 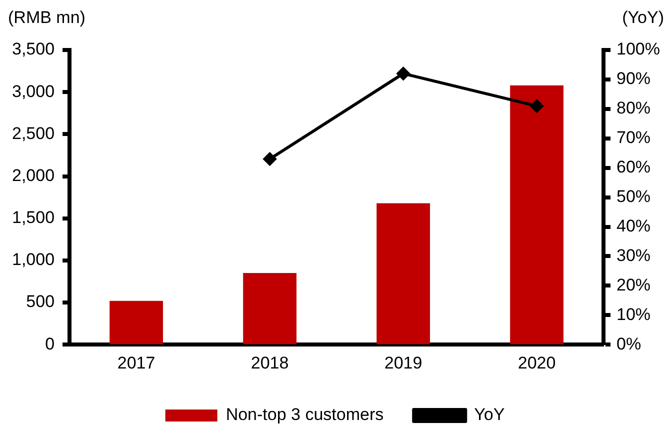 I want to click on y2-tick-label: 10%, so click(x=633, y=314).